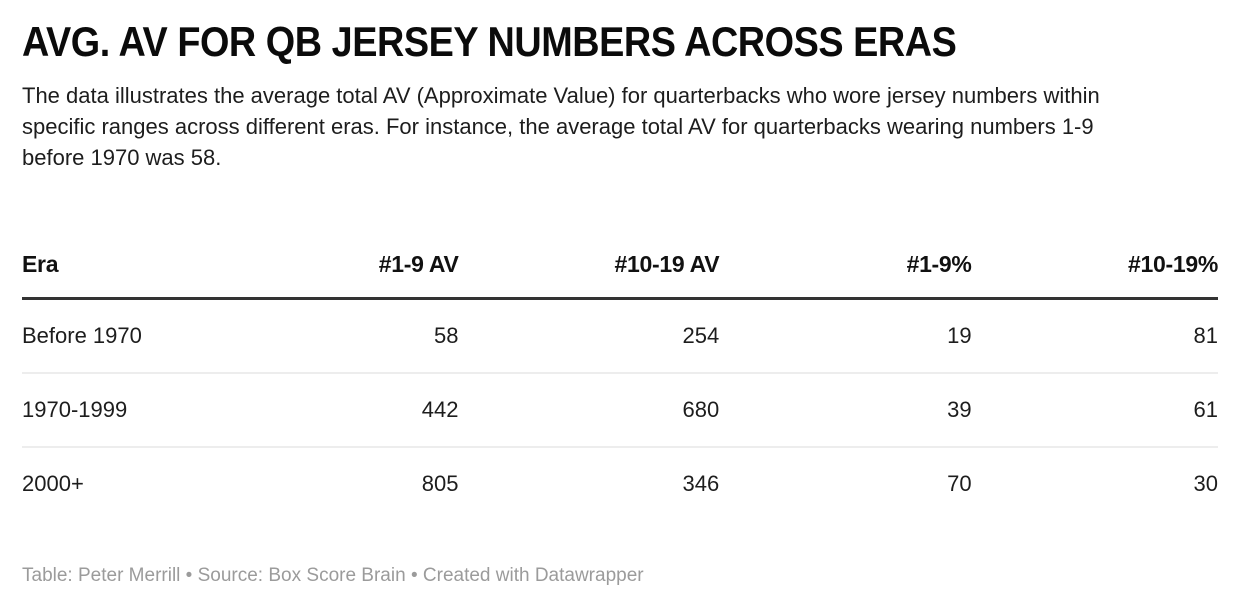  Describe the element at coordinates (959, 483) in the screenshot. I see `table-cell: 70` at that location.